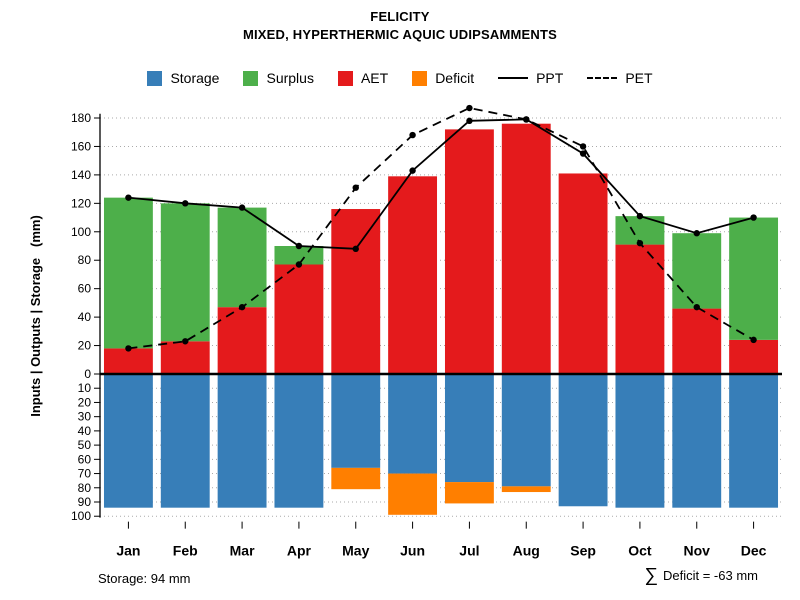 The width and height of the screenshot is (800, 600). Describe the element at coordinates (469, 108) in the screenshot. I see `point-pet-jul` at that location.